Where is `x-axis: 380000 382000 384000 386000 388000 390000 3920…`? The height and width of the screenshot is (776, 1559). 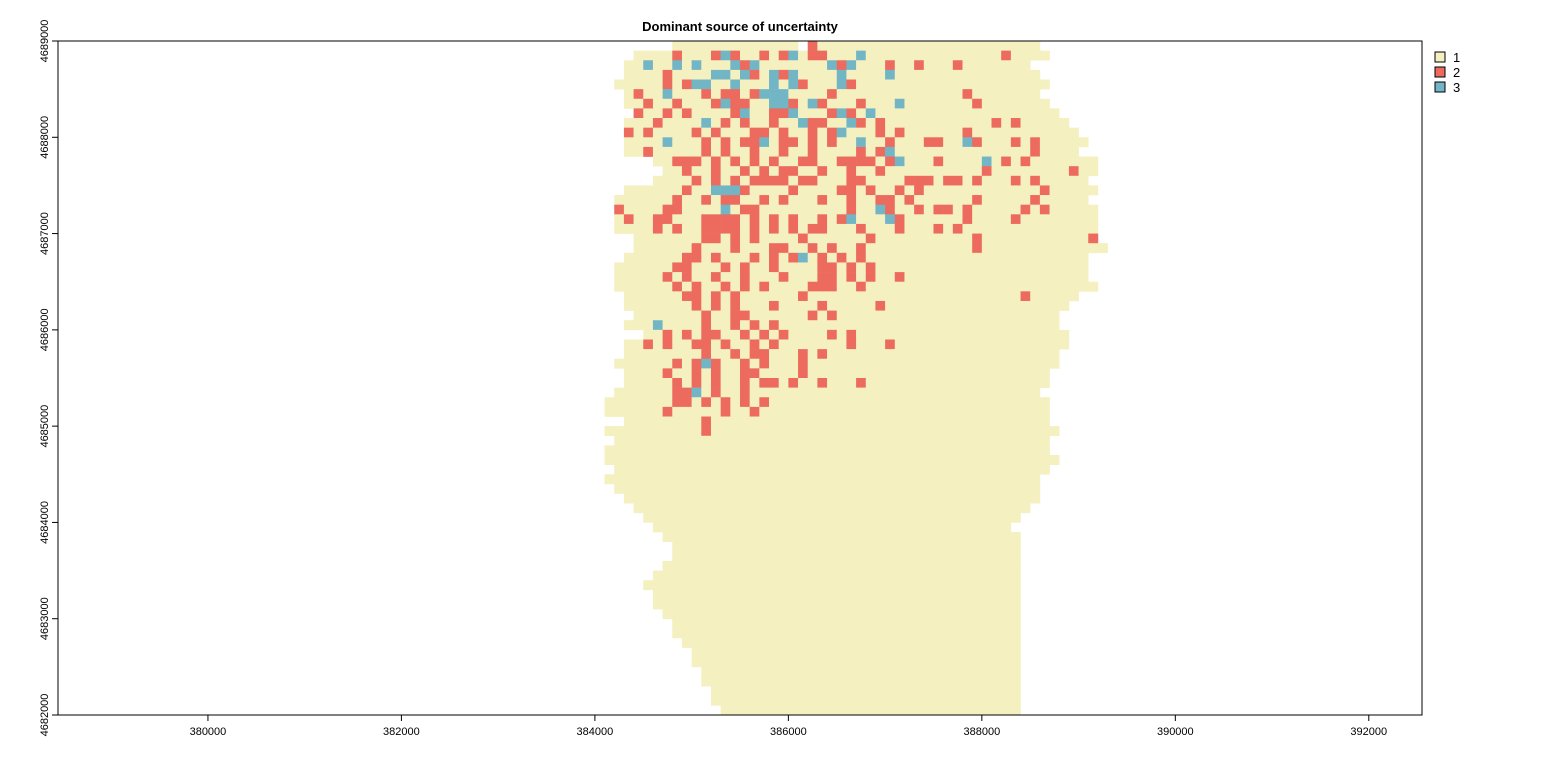
x-axis: 380000 382000 384000 386000 388000 390000 3920… is located at coordinates (788, 726).